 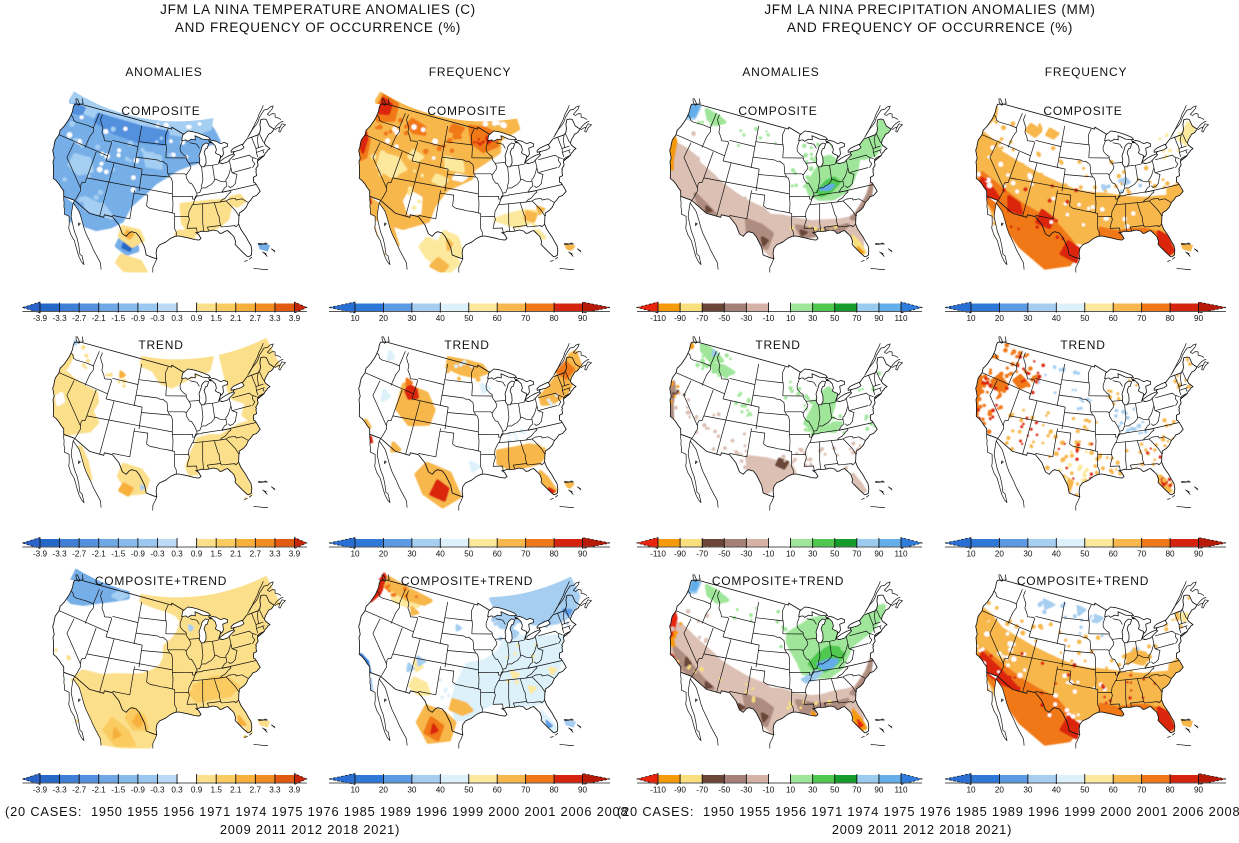 I want to click on svg-text: -2.7, so click(x=79, y=318).